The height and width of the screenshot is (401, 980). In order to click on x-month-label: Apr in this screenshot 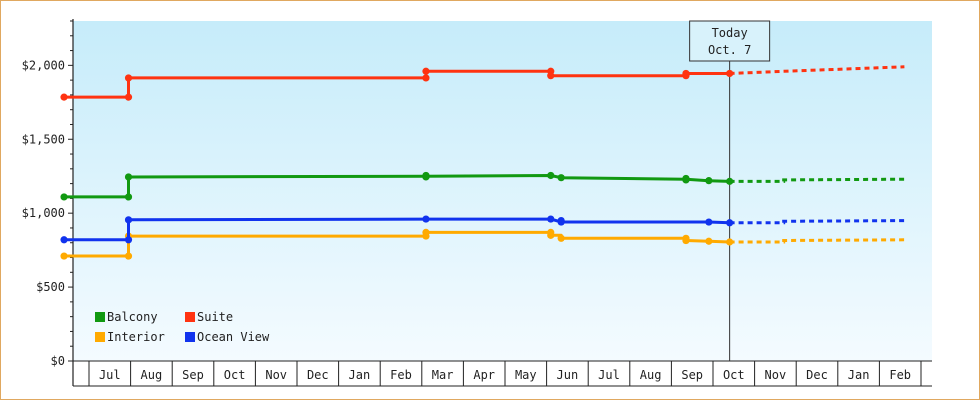, I will do `click(484, 375)`.